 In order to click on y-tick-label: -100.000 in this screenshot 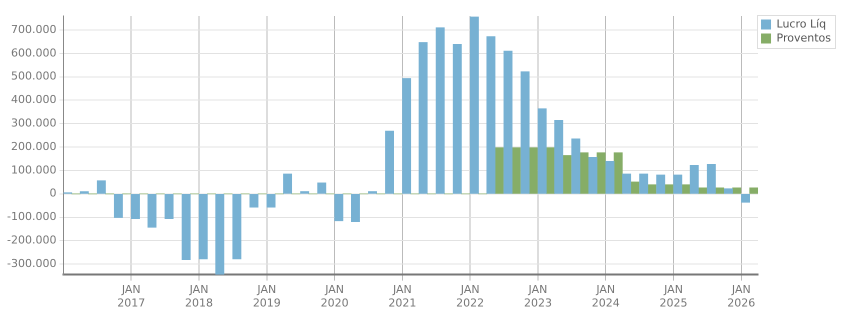, I will do `click(31, 217)`.